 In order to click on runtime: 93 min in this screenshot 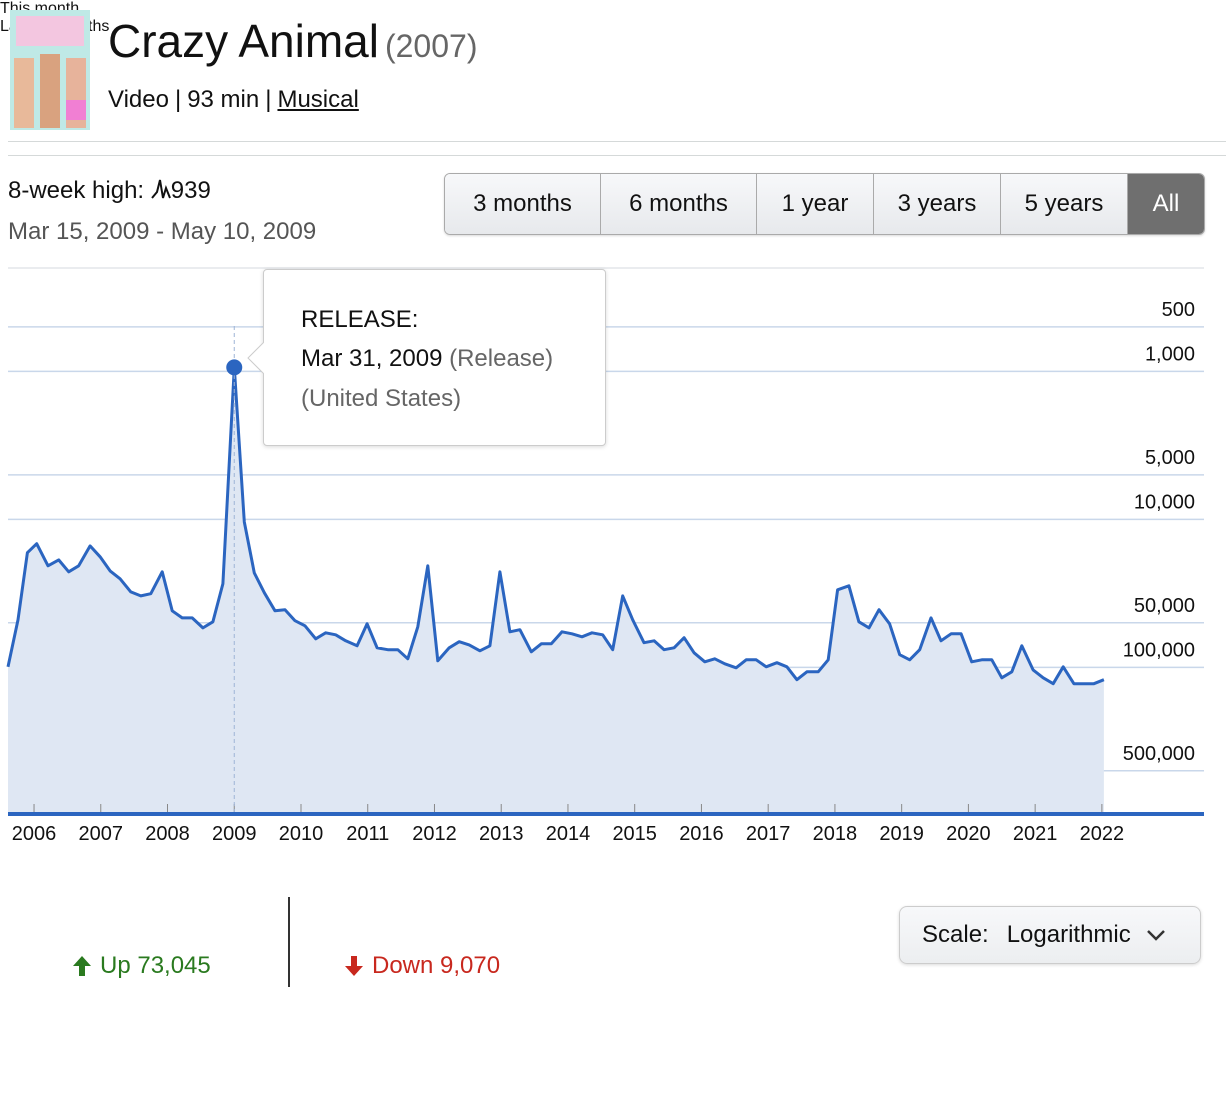, I will do `click(223, 99)`.